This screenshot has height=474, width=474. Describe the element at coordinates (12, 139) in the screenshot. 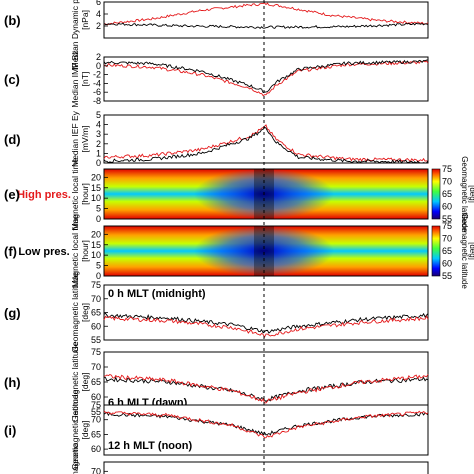

I see `panel-letter: (d)` at that location.